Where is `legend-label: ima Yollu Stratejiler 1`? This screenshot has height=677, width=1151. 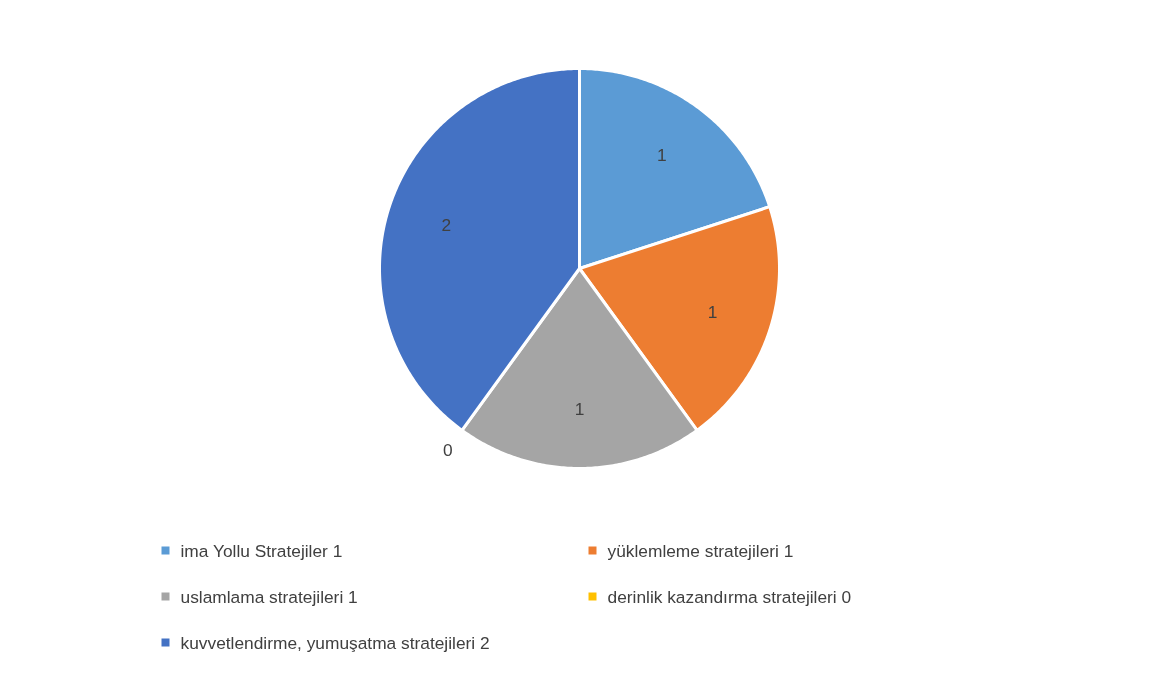 legend-label: ima Yollu Stratejiler 1 is located at coordinates (261, 550).